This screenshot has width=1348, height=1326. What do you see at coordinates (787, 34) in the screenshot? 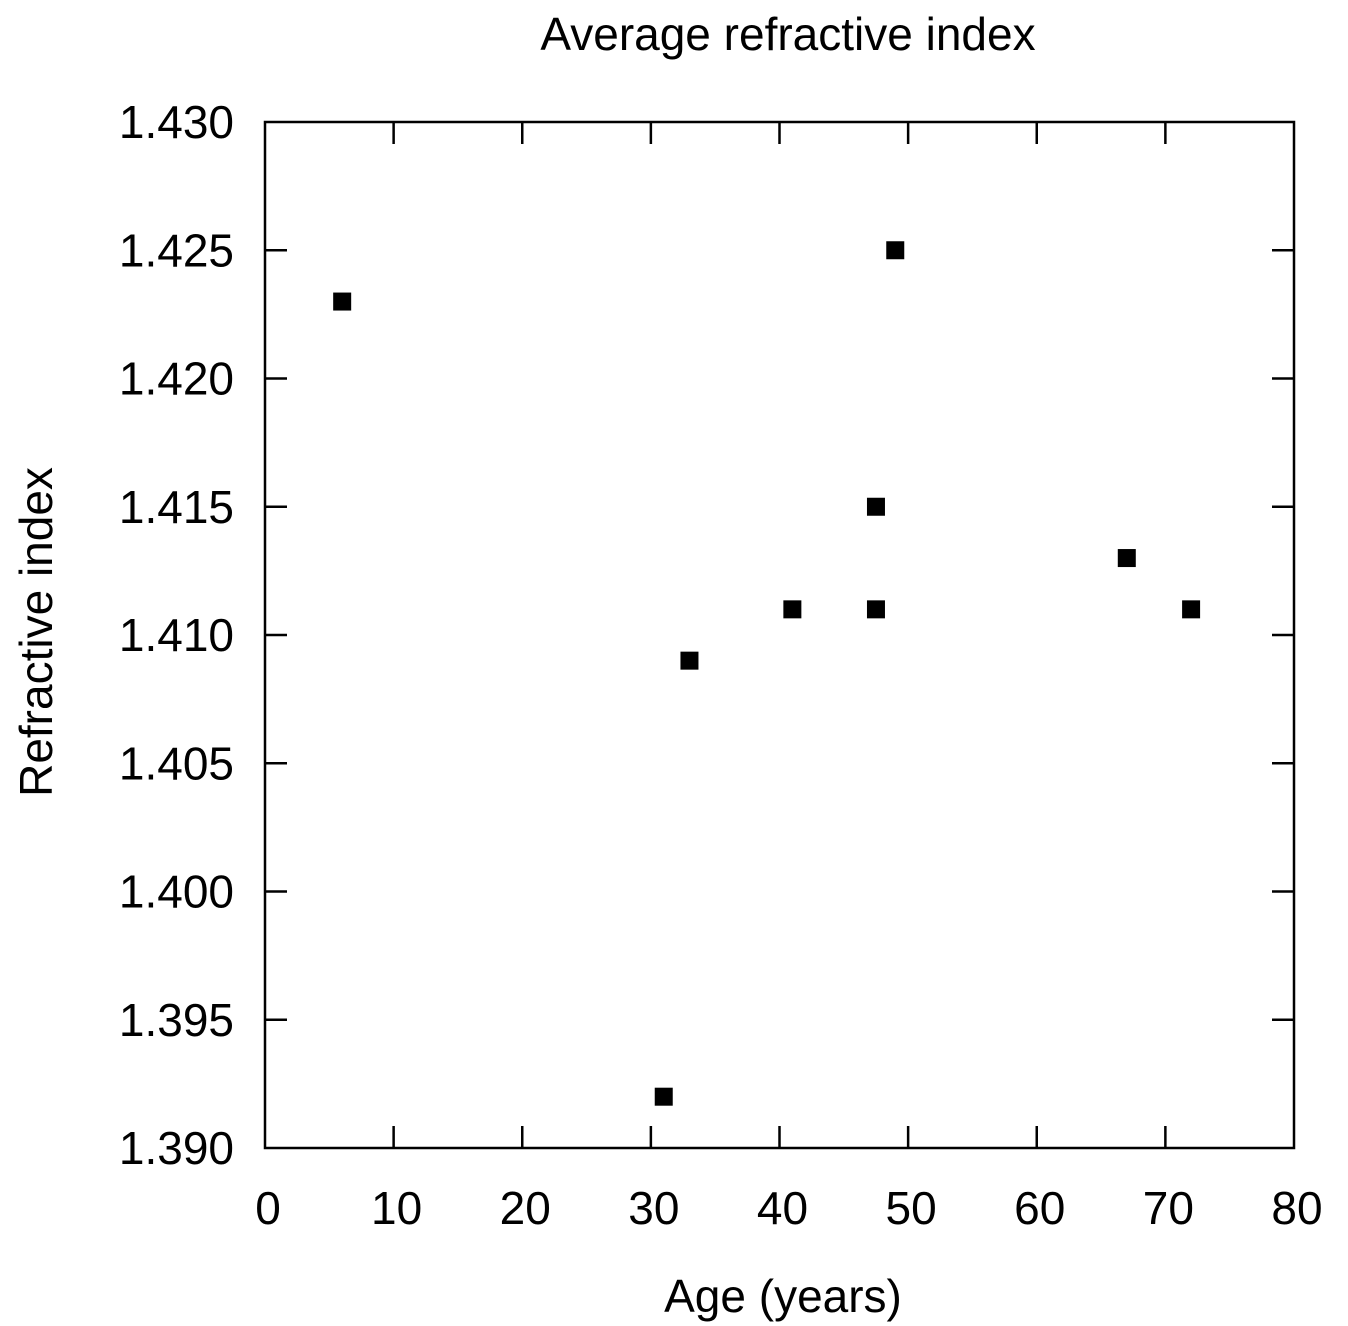
I see `chart-title: Average refractive index` at bounding box center [787, 34].